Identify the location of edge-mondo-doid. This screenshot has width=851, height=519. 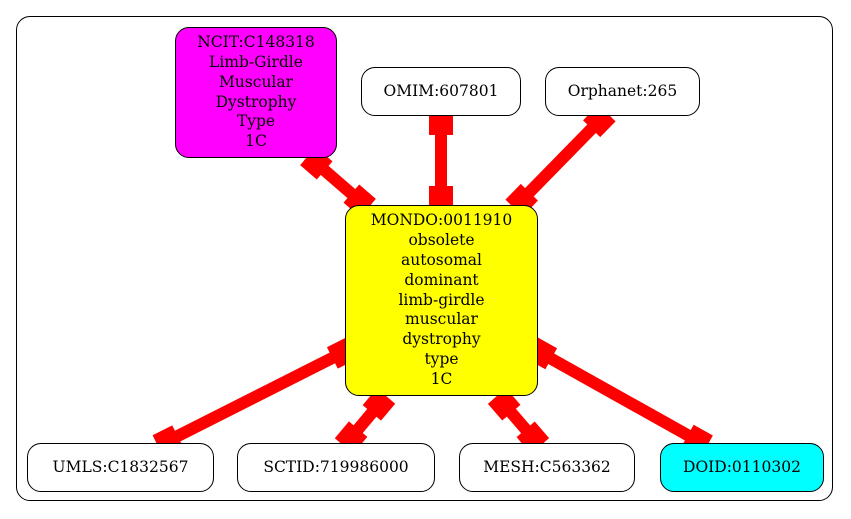
(619, 397).